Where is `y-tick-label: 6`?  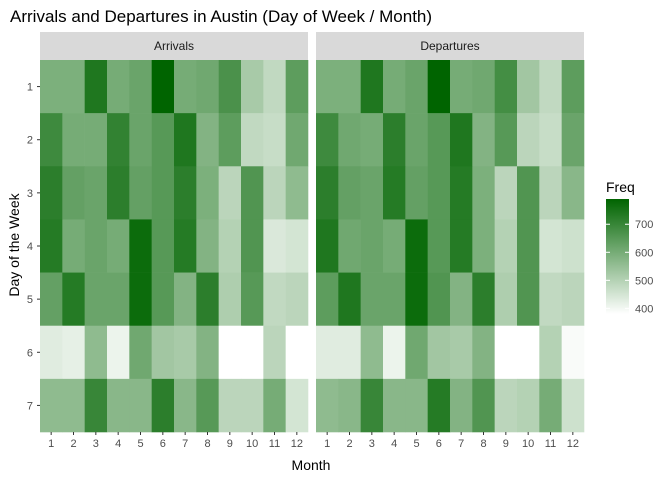
y-tick-label: 6 is located at coordinates (30, 353).